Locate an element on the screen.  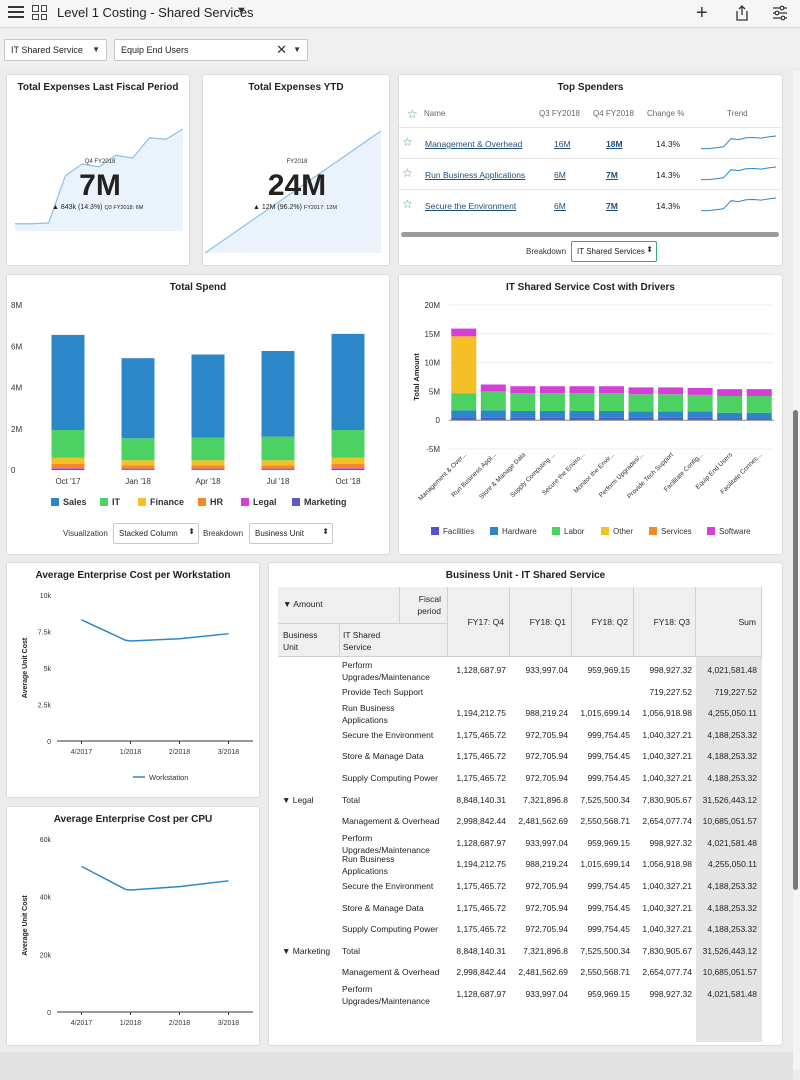
business-unit-cell: ▼ Legal is located at coordinates (298, 799).